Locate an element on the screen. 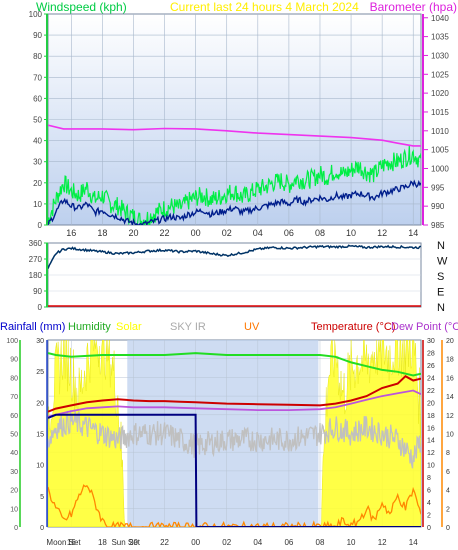 The height and width of the screenshot is (550, 458). windspeed-tick-label: 20 is located at coordinates (37, 183).